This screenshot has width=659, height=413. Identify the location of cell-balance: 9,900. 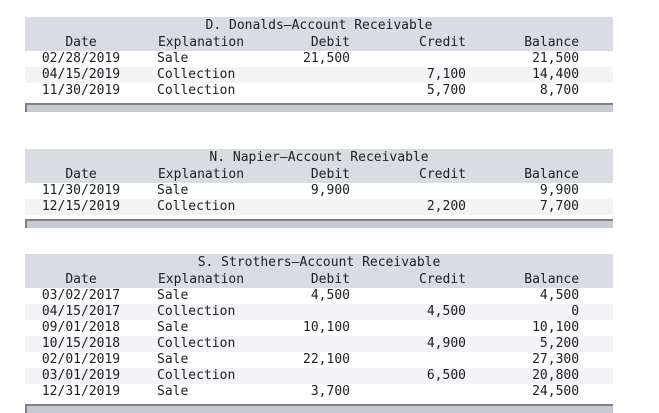
(559, 190).